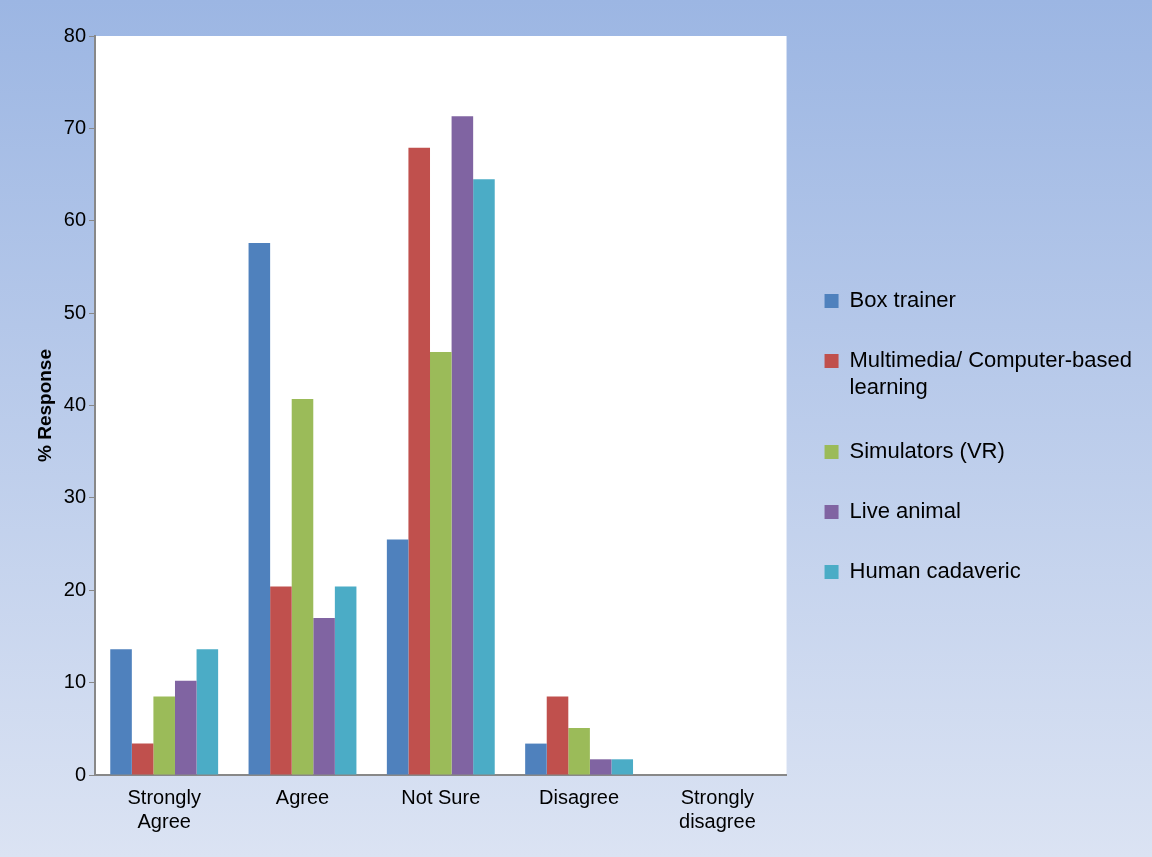 The width and height of the screenshot is (1152, 857). What do you see at coordinates (80, 773) in the screenshot?
I see `y-tick-label: 0` at bounding box center [80, 773].